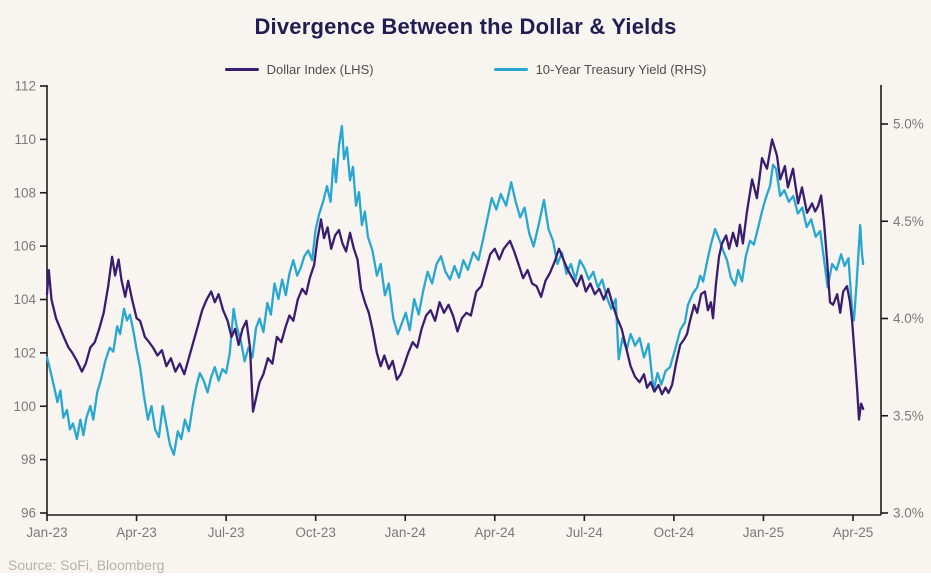 The width and height of the screenshot is (931, 581). What do you see at coordinates (25, 86) in the screenshot?
I see `left-axis-tick-label: 112` at bounding box center [25, 86].